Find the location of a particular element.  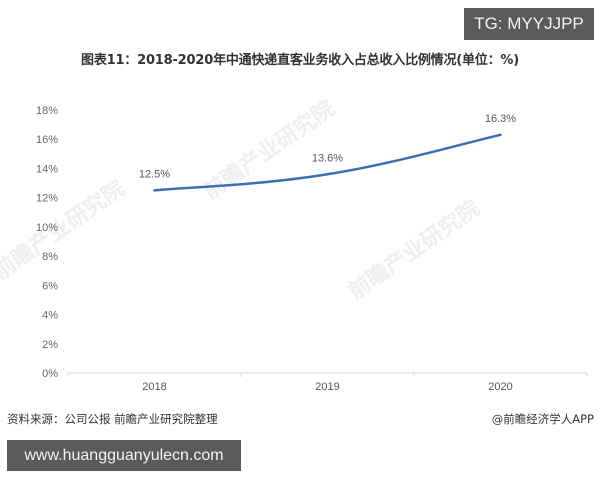

x-tick-label: 2019 is located at coordinates (327, 387).